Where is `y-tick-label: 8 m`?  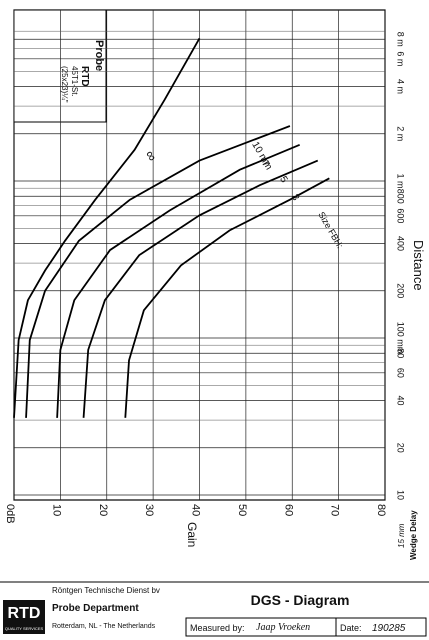 y-tick-label: 8 m is located at coordinates (401, 39).